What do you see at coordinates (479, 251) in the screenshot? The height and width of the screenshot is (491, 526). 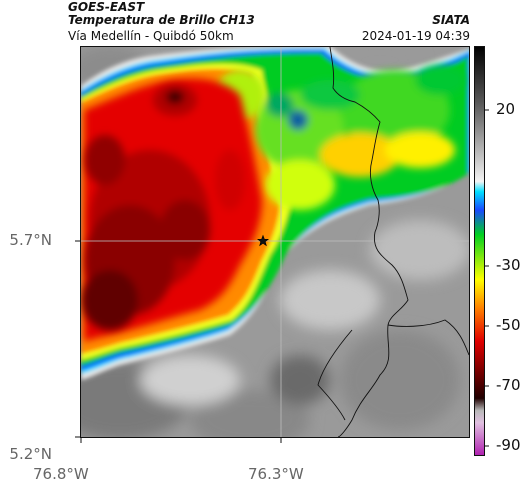 I see `colorbar` at bounding box center [479, 251].